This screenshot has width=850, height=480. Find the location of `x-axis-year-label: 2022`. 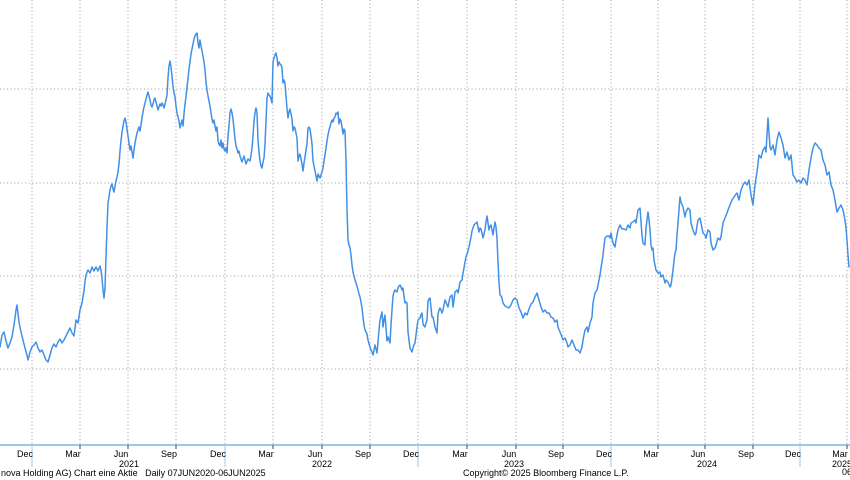

x-axis-year-label: 2022 is located at coordinates (322, 464).